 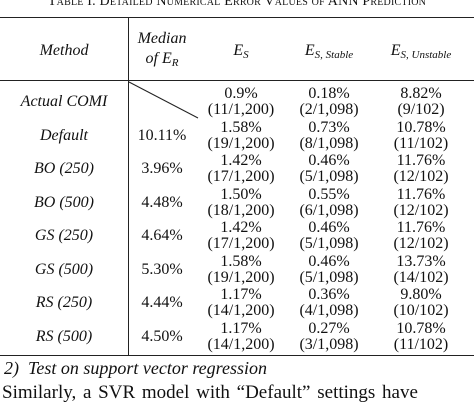 What do you see at coordinates (421, 261) in the screenshot?
I see `value-cell: 13.73%` at bounding box center [421, 261].